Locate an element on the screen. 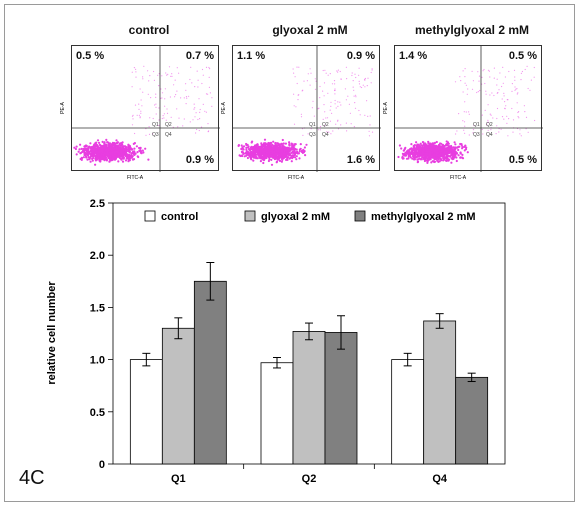 Image resolution: width=581 pixels, height=508 pixels. y-axis-label: relative cell number is located at coordinates (52, 333).